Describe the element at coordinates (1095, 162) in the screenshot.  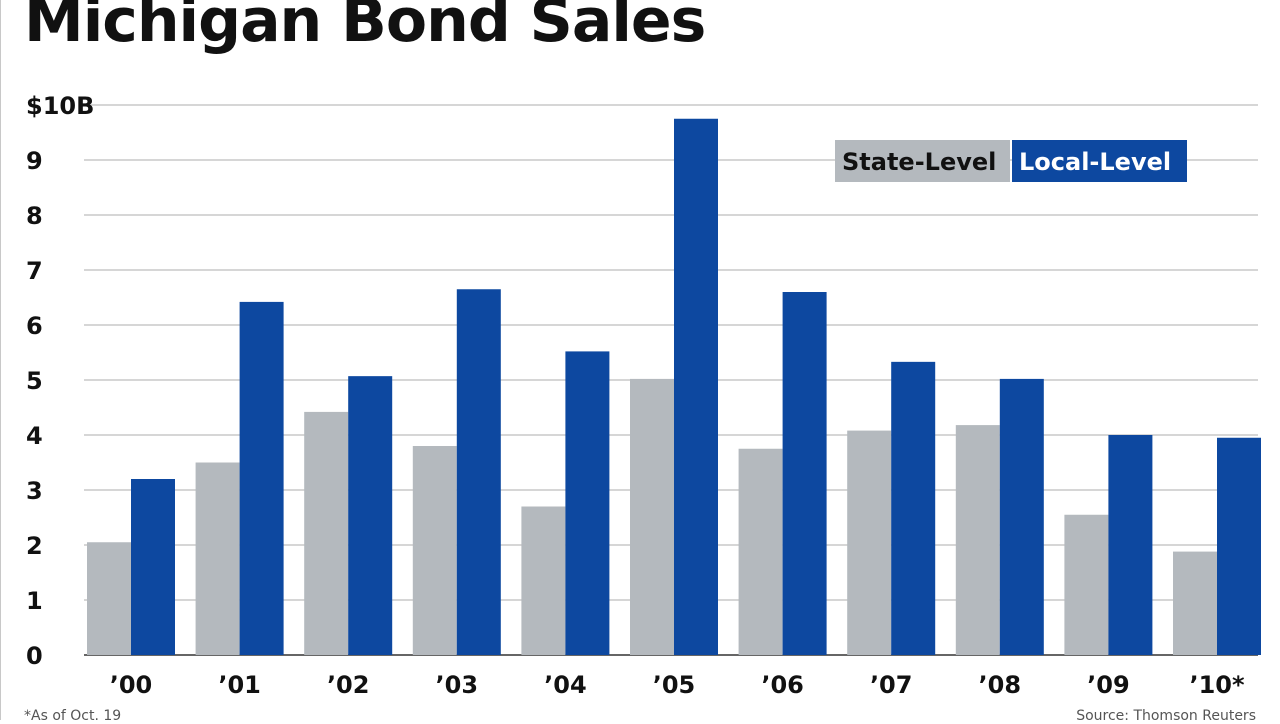
I see `legend-local-label: Local-Level` at that location.